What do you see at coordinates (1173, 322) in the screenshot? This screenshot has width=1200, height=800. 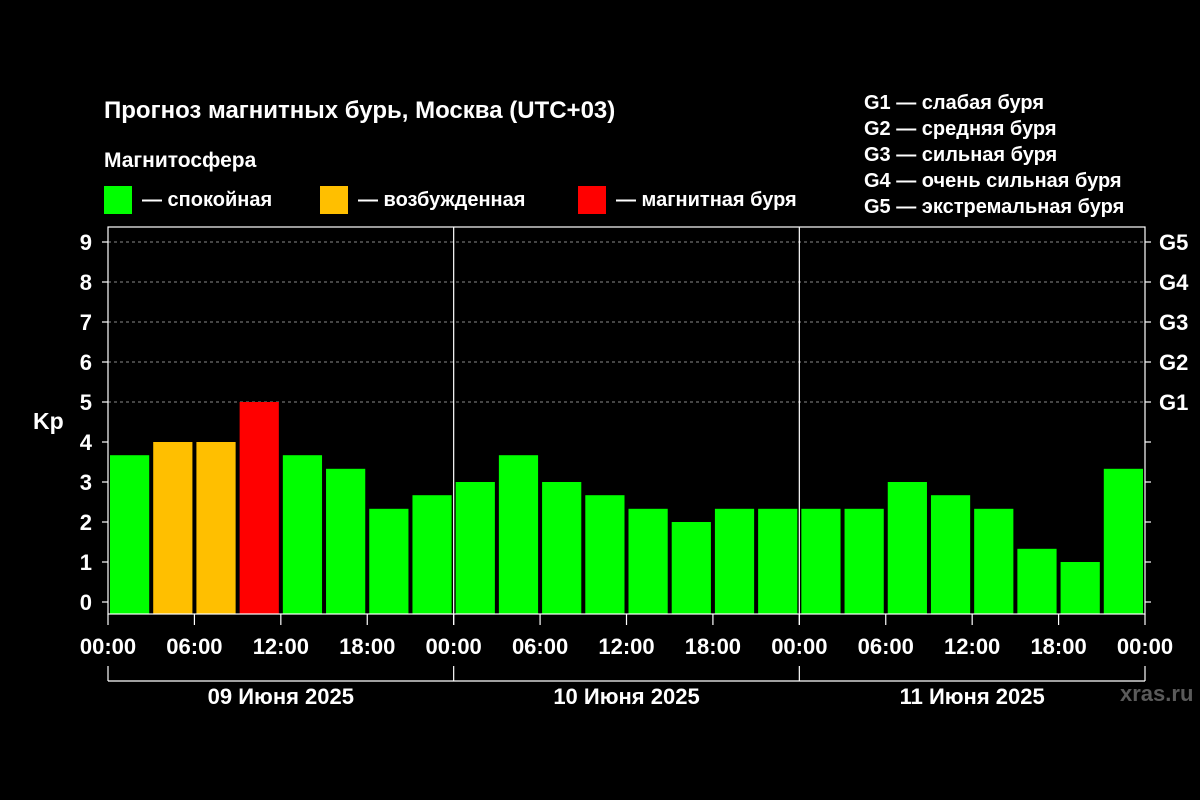 I see `g-level-label: G3` at bounding box center [1173, 322].